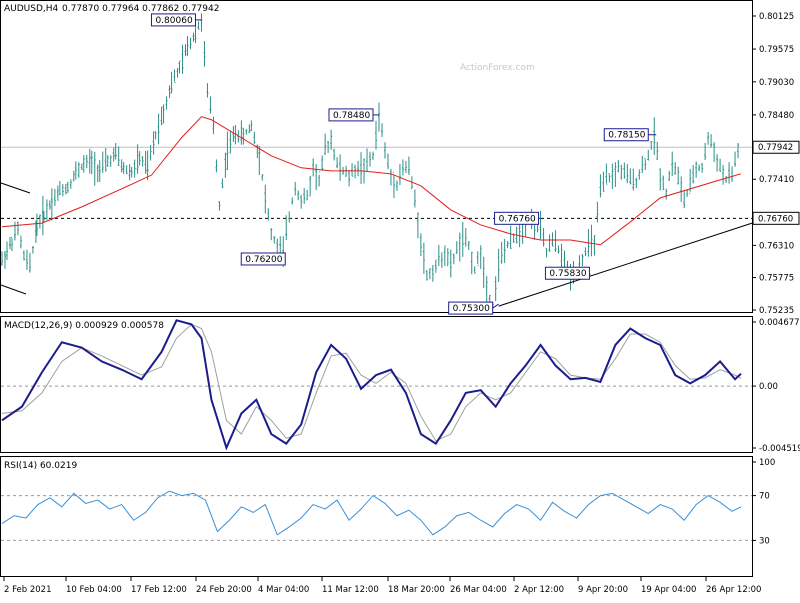  What do you see at coordinates (779, 323) in the screenshot?
I see `macd-y-tick-label: 0.004677` at bounding box center [779, 323].